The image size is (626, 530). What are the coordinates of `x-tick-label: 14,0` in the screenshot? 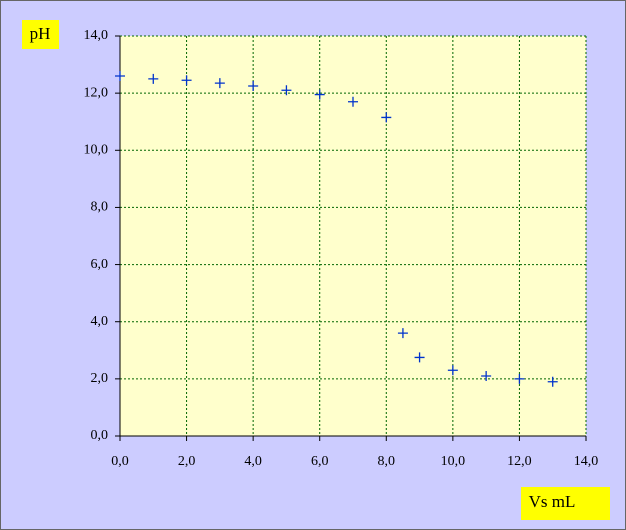 It's located at (586, 461).